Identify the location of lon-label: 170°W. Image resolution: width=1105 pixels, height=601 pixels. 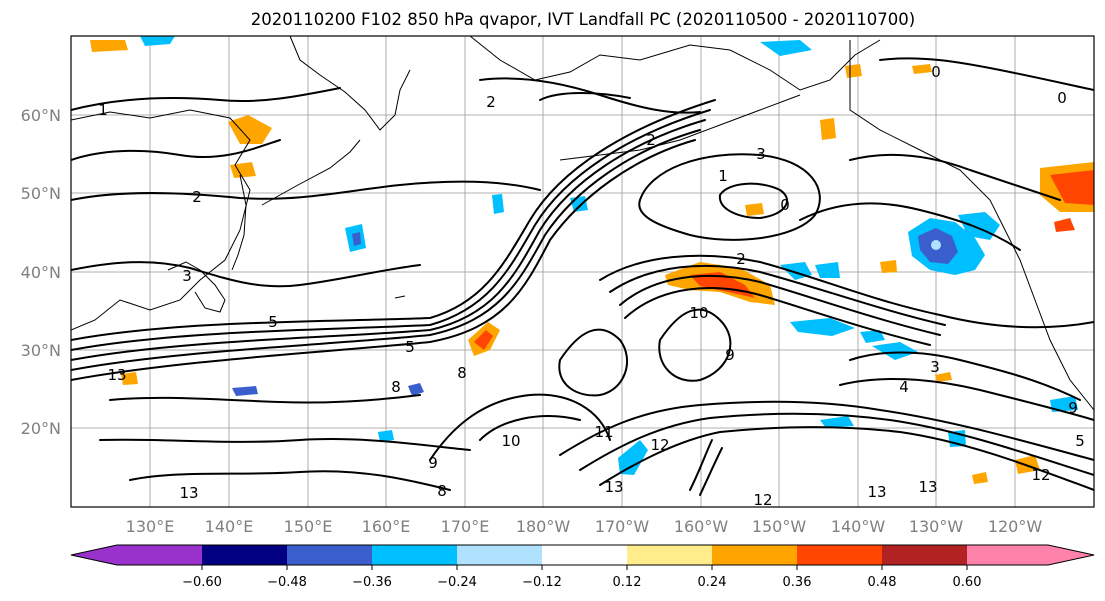
(622, 526).